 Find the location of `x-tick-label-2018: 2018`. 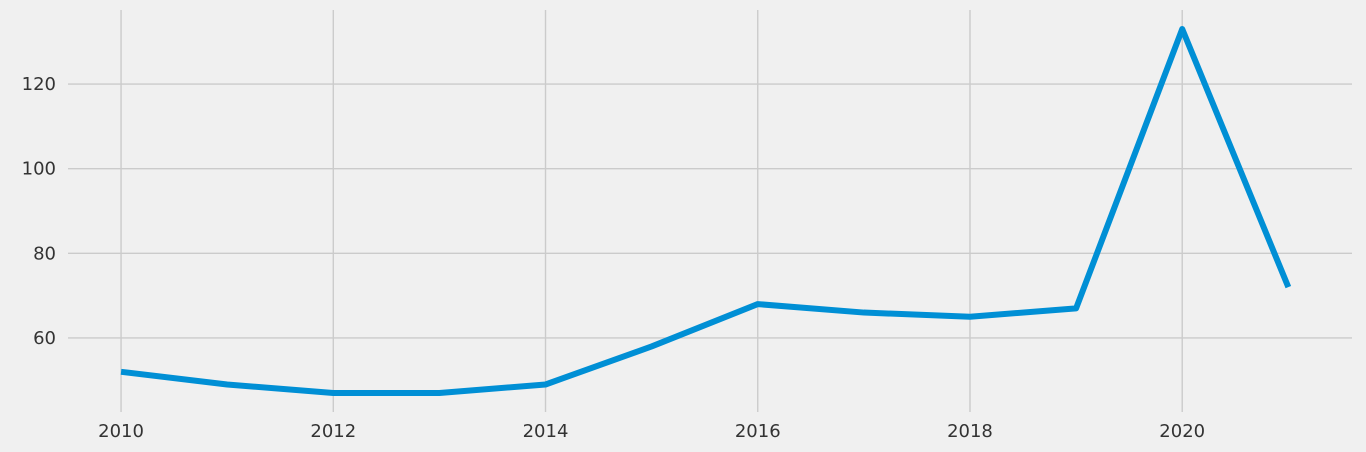

x-tick-label-2018: 2018 is located at coordinates (970, 431).